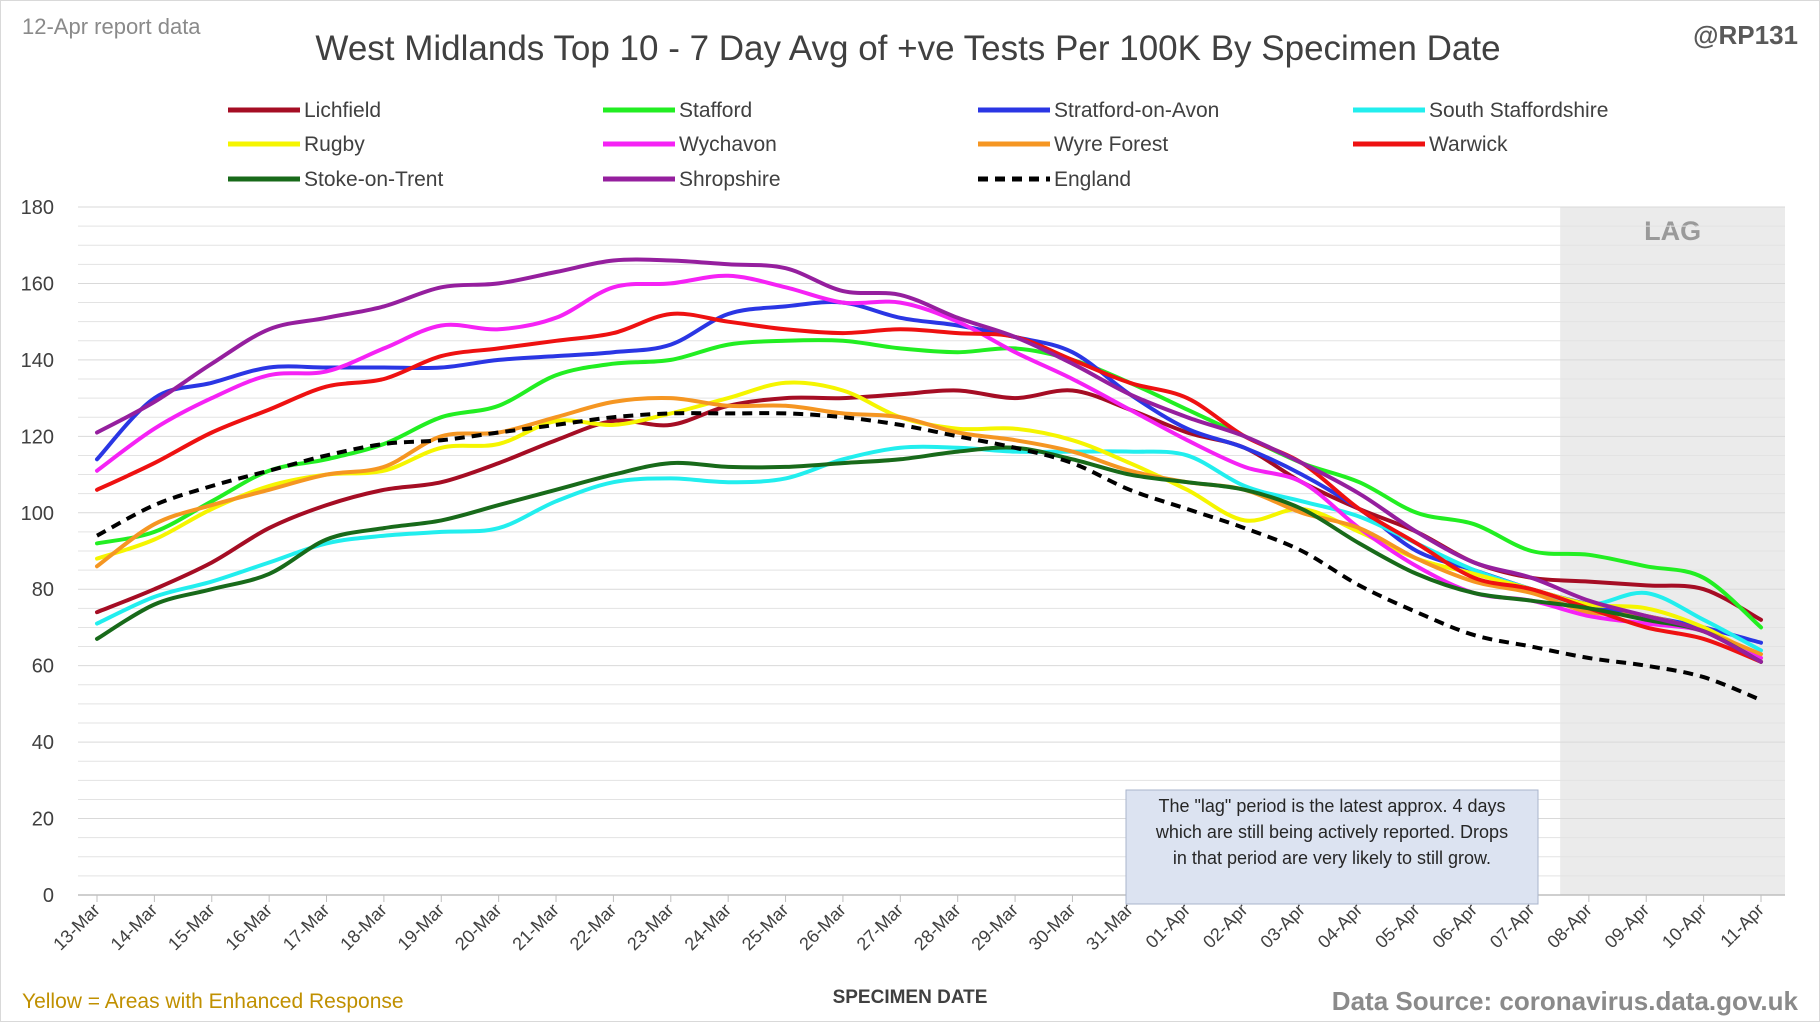 The image size is (1820, 1027). Describe the element at coordinates (373, 179) in the screenshot. I see `legend-label: Stoke-on-Trent` at that location.